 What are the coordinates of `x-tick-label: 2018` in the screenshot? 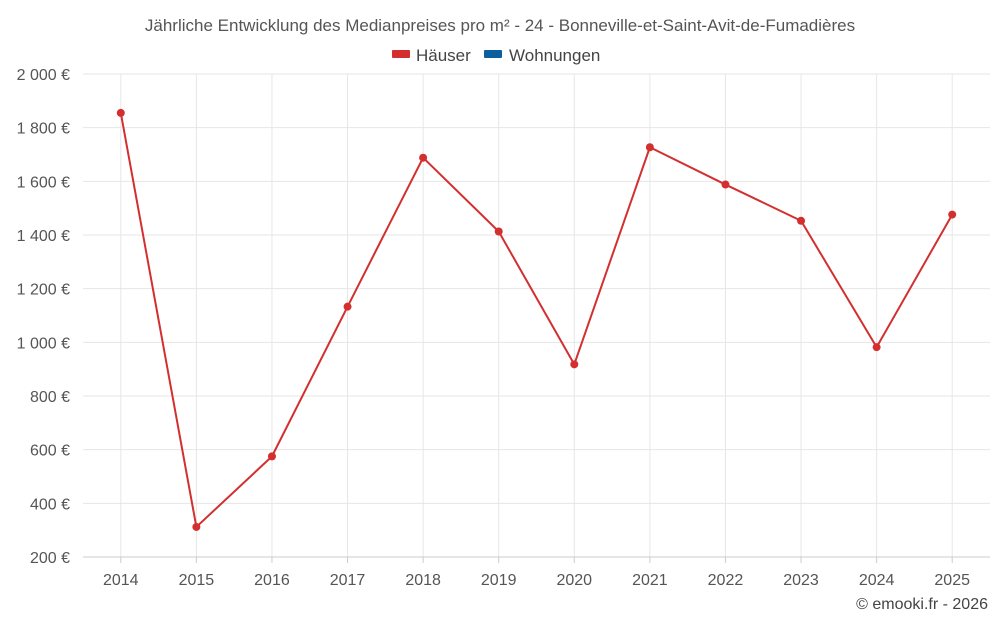 It's located at (423, 580).